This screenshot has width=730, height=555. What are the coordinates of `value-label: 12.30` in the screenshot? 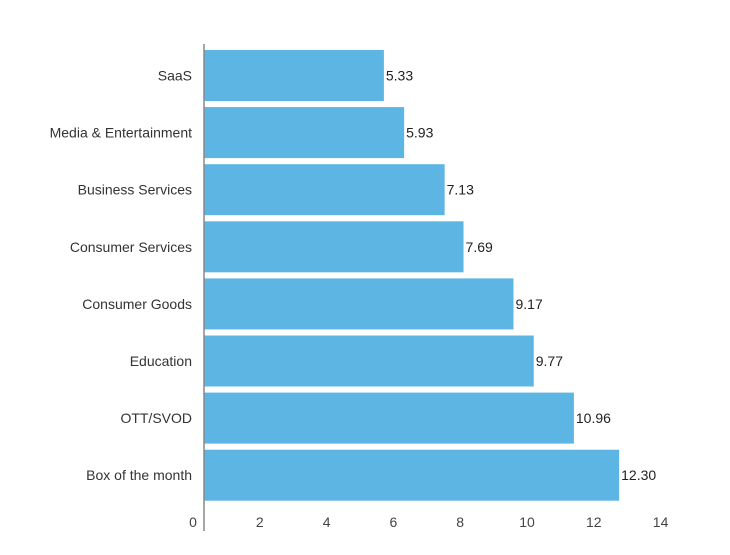 It's located at (638, 475).